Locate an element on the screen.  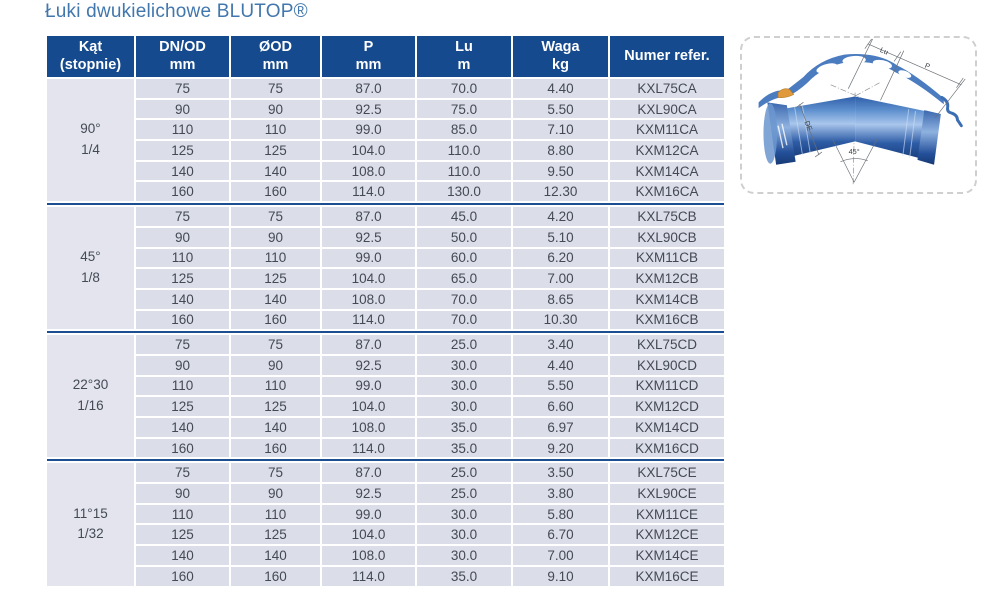
socket-highlights is located at coordinates (782, 136).